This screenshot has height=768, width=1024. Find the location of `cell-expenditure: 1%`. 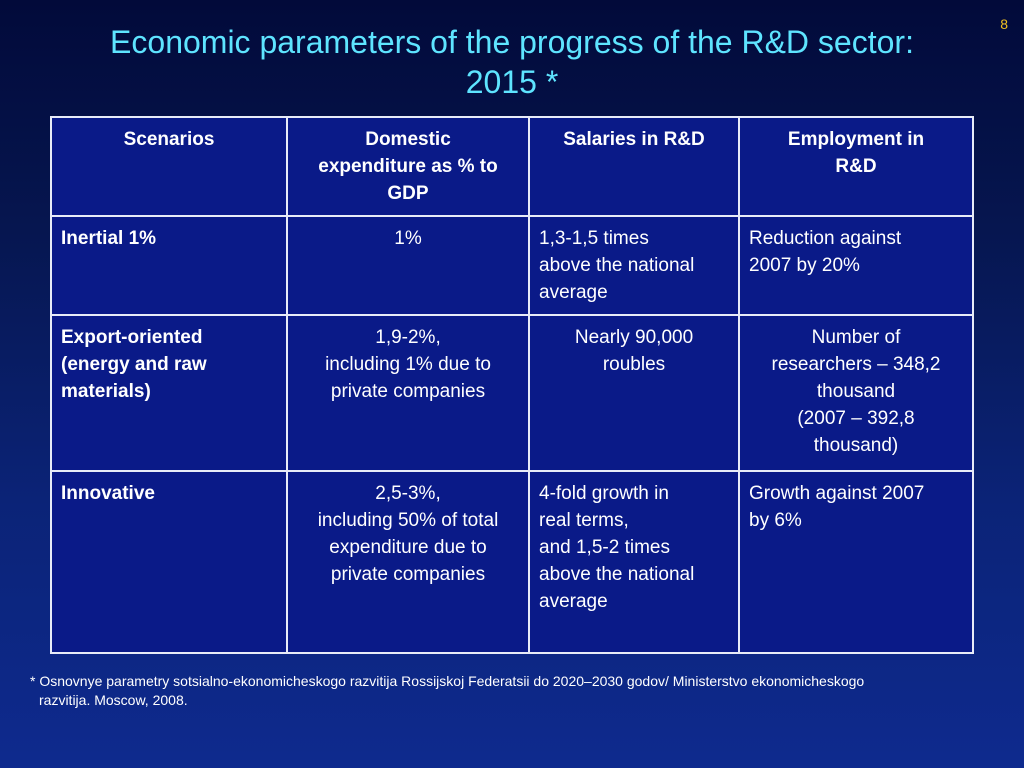

cell-expenditure: 1% is located at coordinates (408, 265).